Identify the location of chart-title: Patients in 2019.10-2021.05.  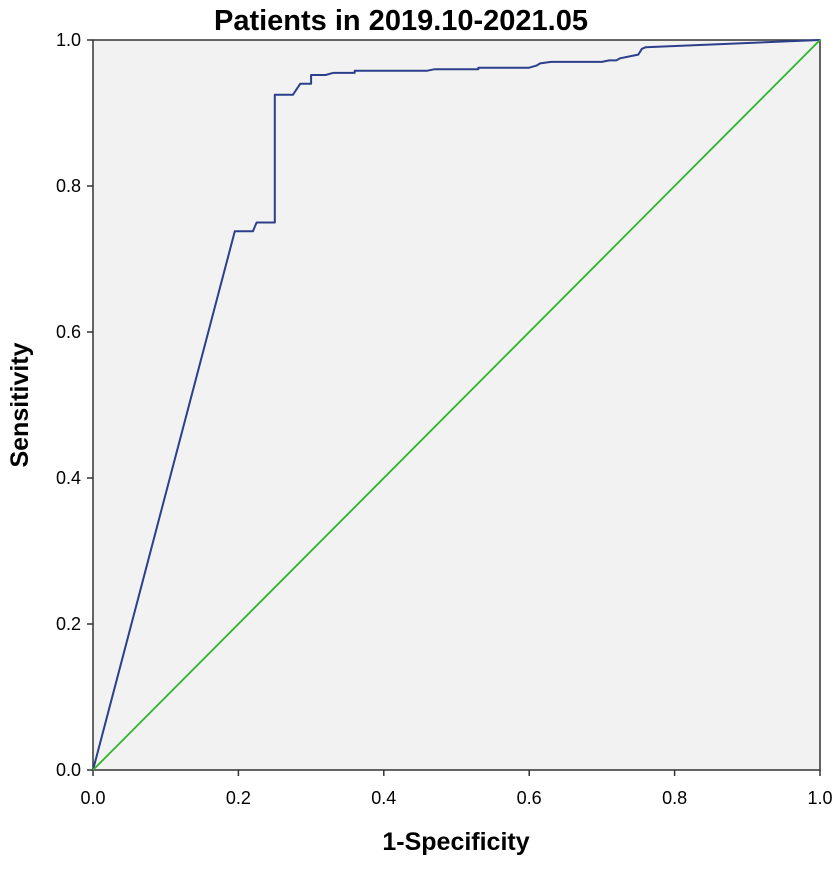
(401, 21).